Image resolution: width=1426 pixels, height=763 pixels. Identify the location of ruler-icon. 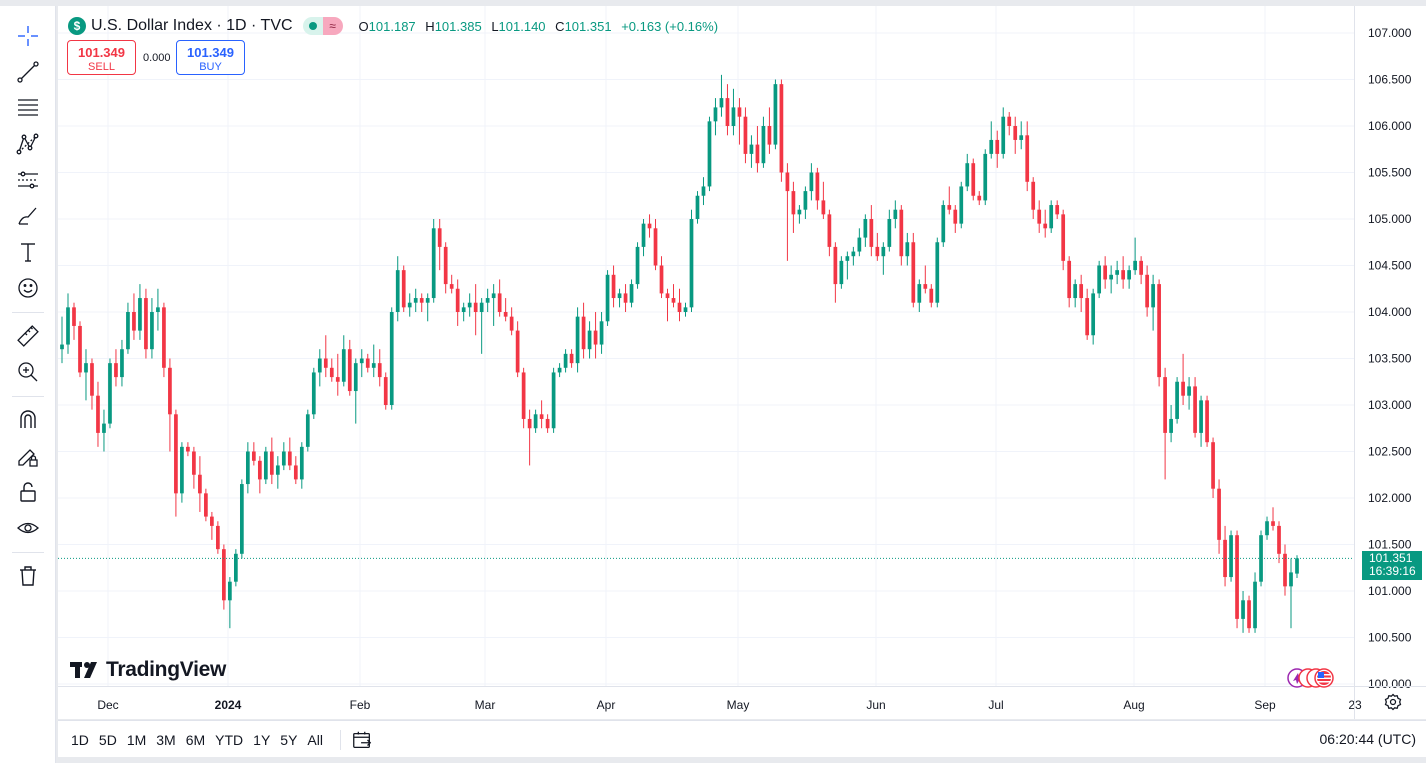
(28, 336).